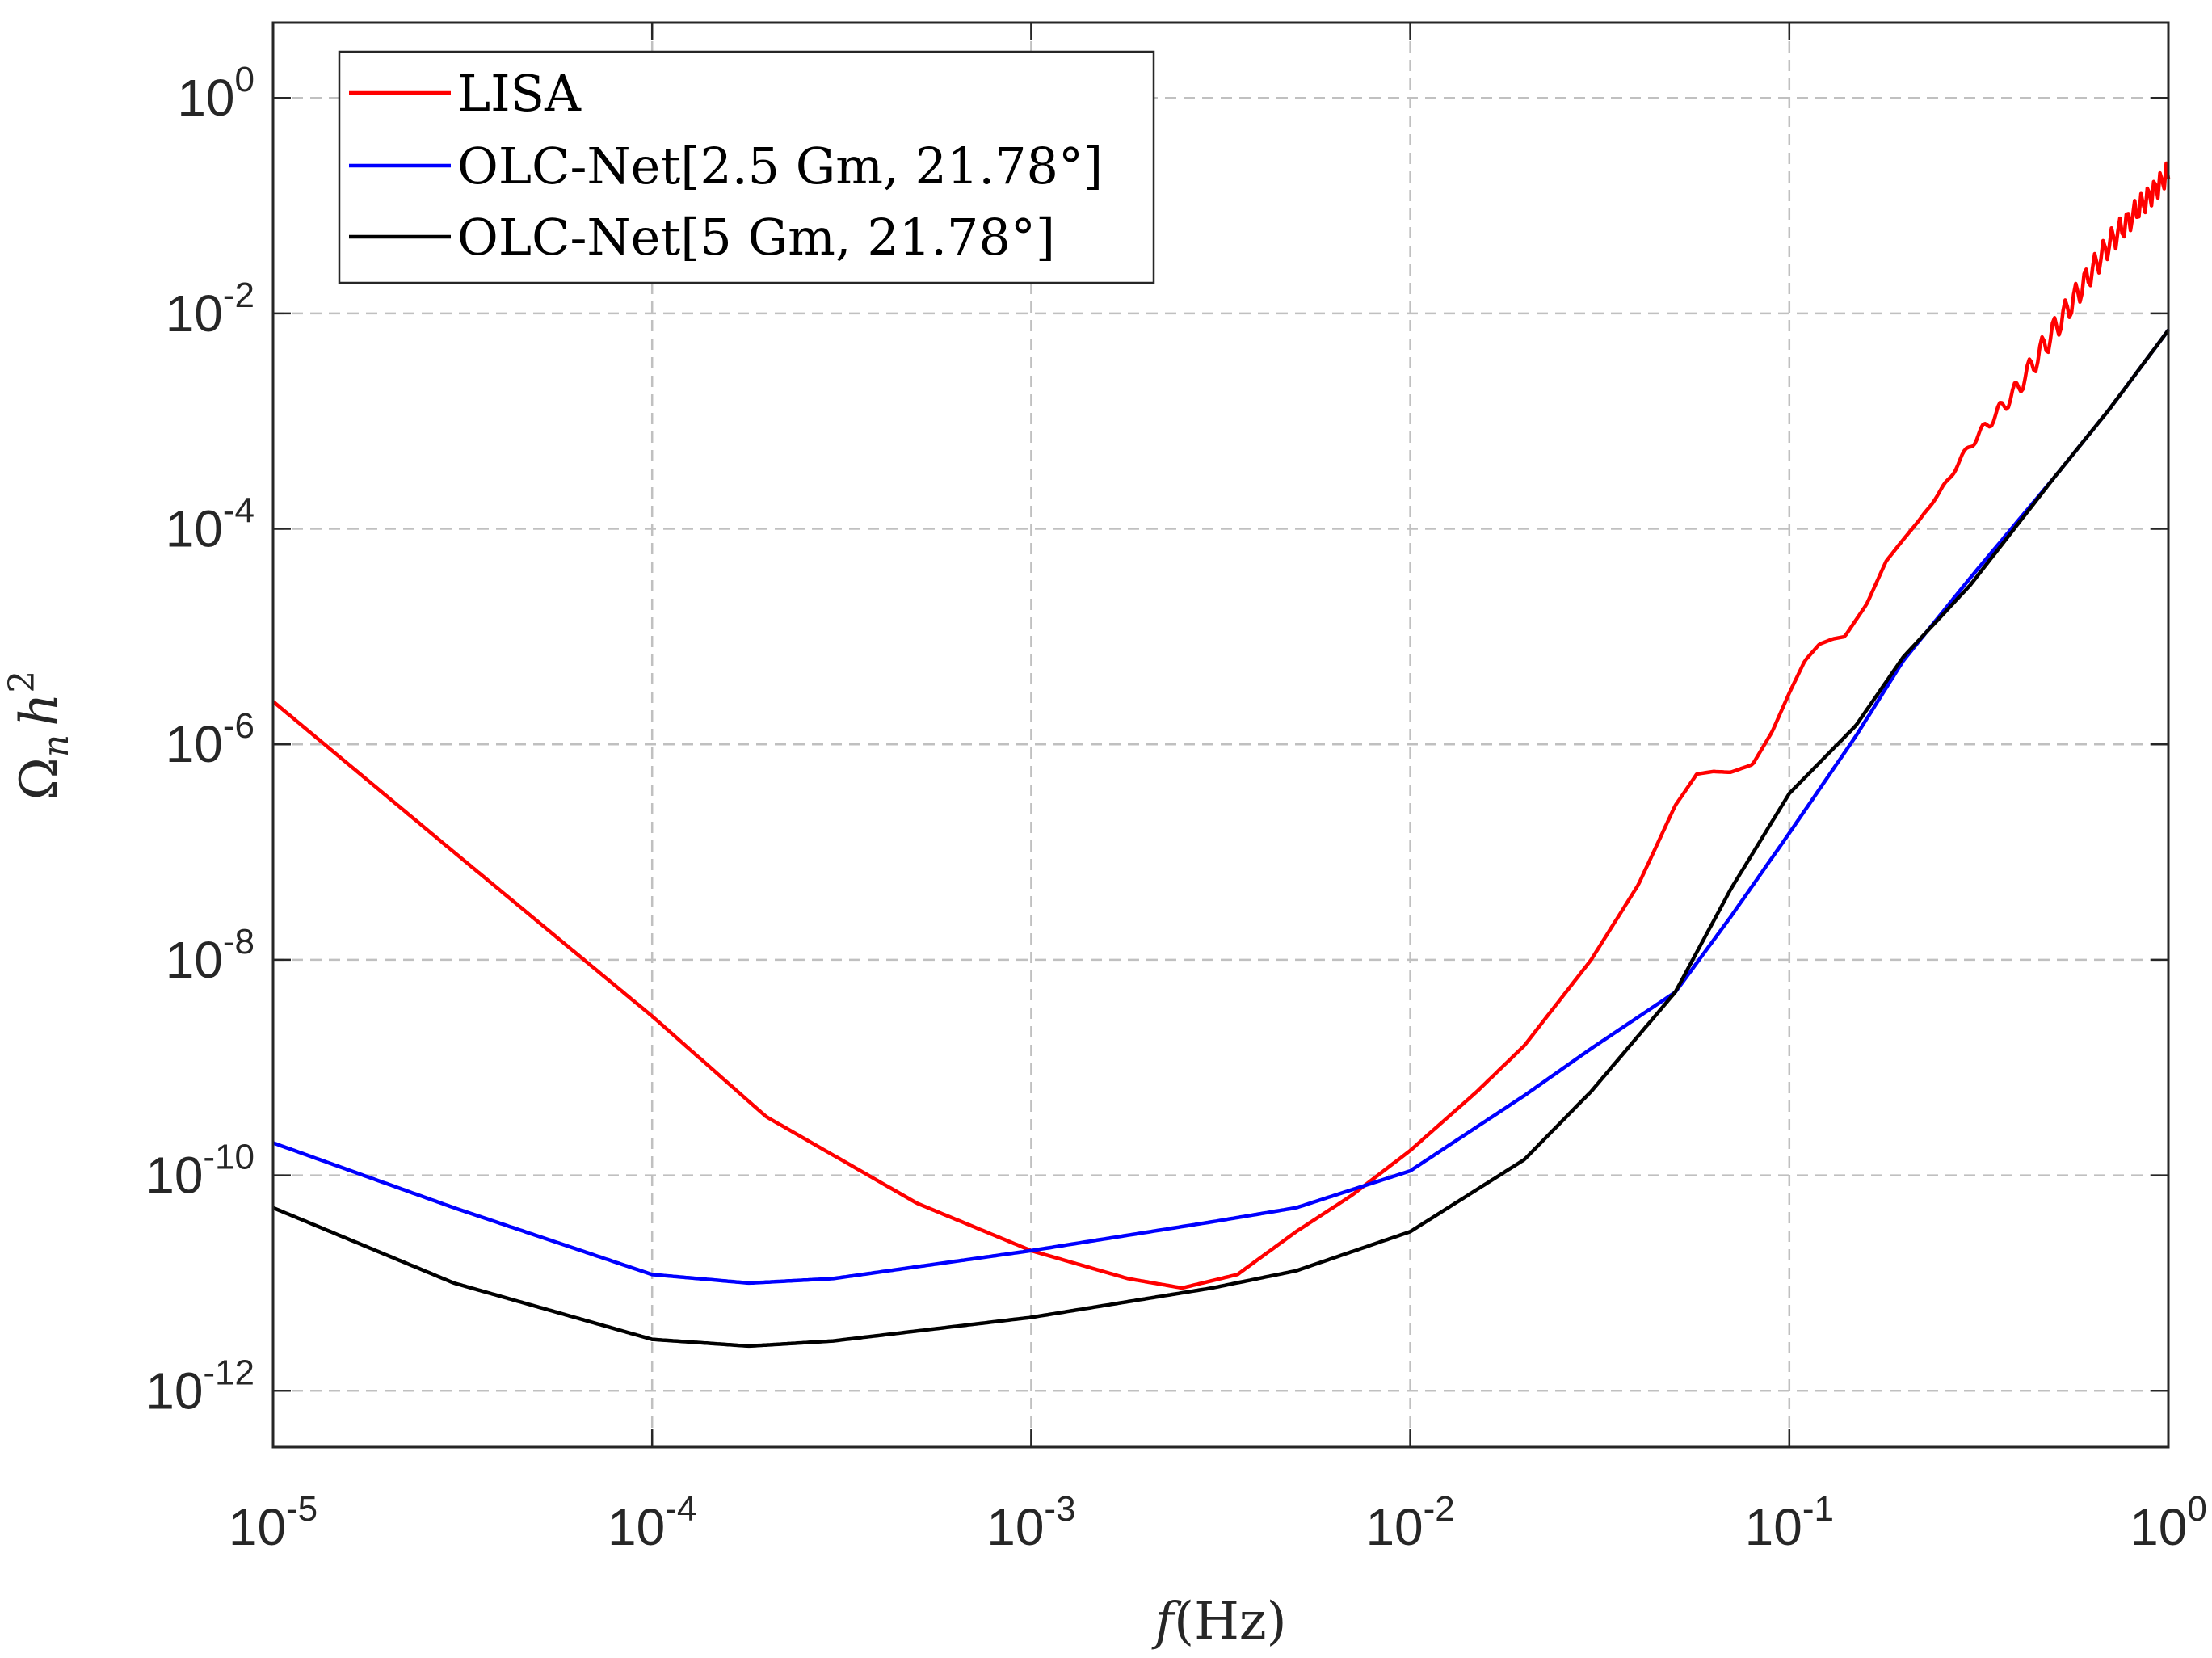 The height and width of the screenshot is (1658, 2212). I want to click on legend-label: OLC-Net[2.5 Gm, 21.78°], so click(780, 166).